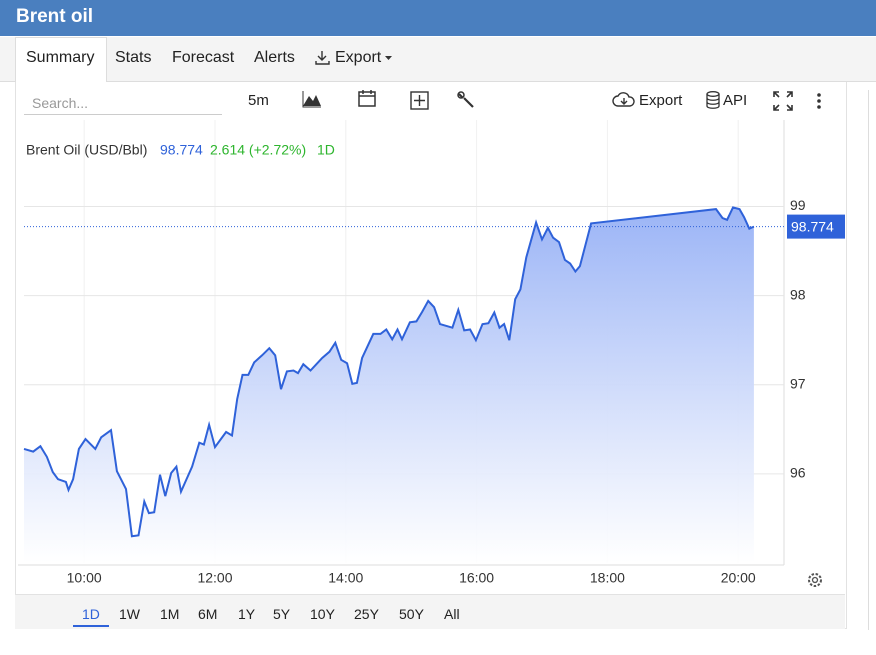 This screenshot has width=876, height=655. I want to click on legend-period: 1D, so click(326, 150).